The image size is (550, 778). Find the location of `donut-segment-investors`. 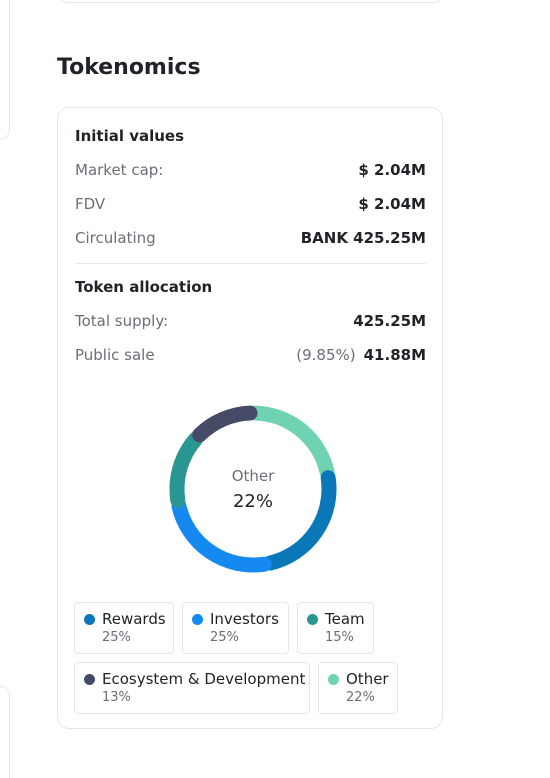

donut-segment-investors is located at coordinates (221, 535).